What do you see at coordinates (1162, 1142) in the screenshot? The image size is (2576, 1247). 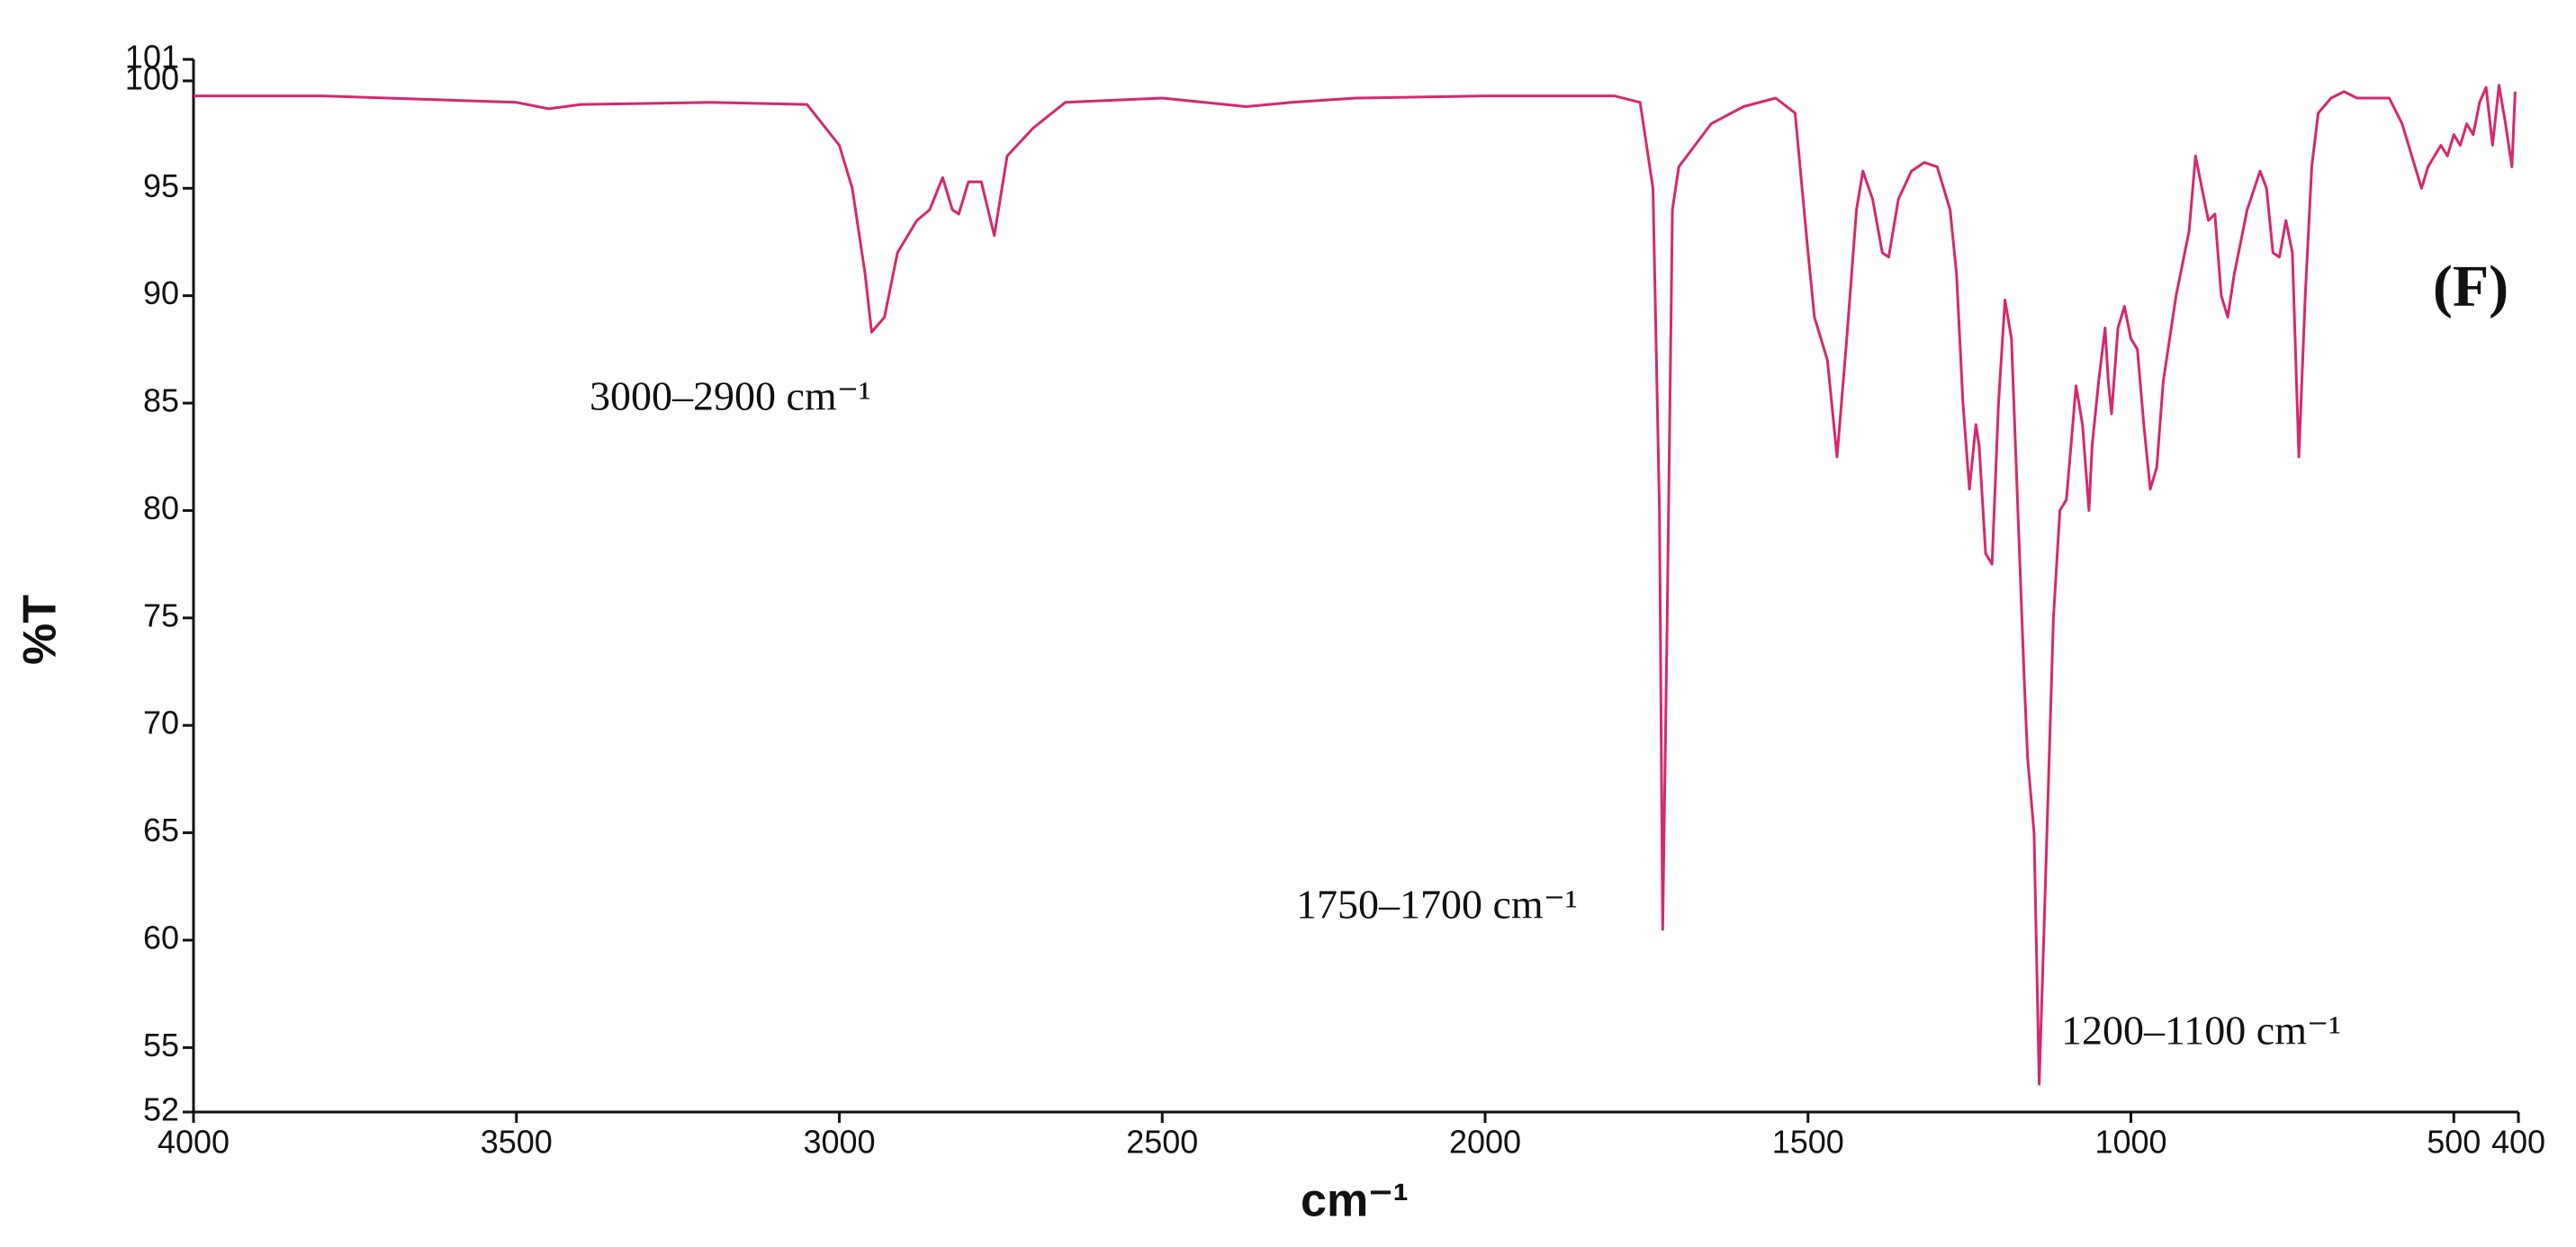 I see `x-tick-label: 2500` at bounding box center [1162, 1142].